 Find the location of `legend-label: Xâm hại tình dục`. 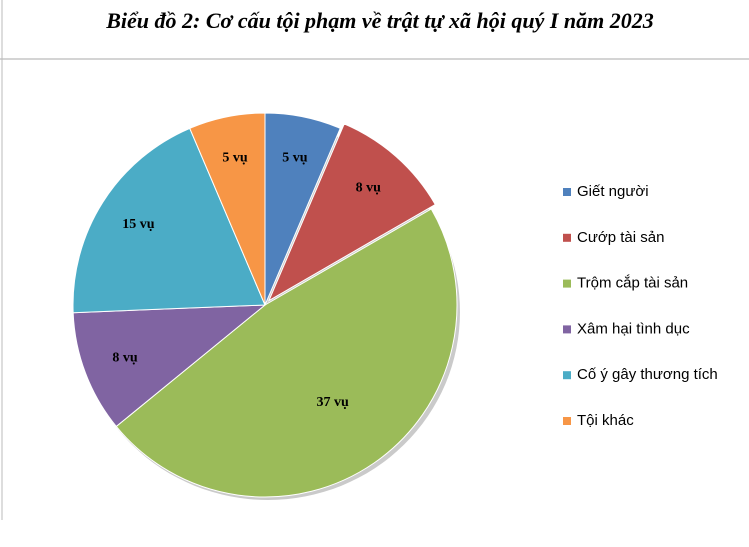

legend-label: Xâm hại tình dục is located at coordinates (633, 328).